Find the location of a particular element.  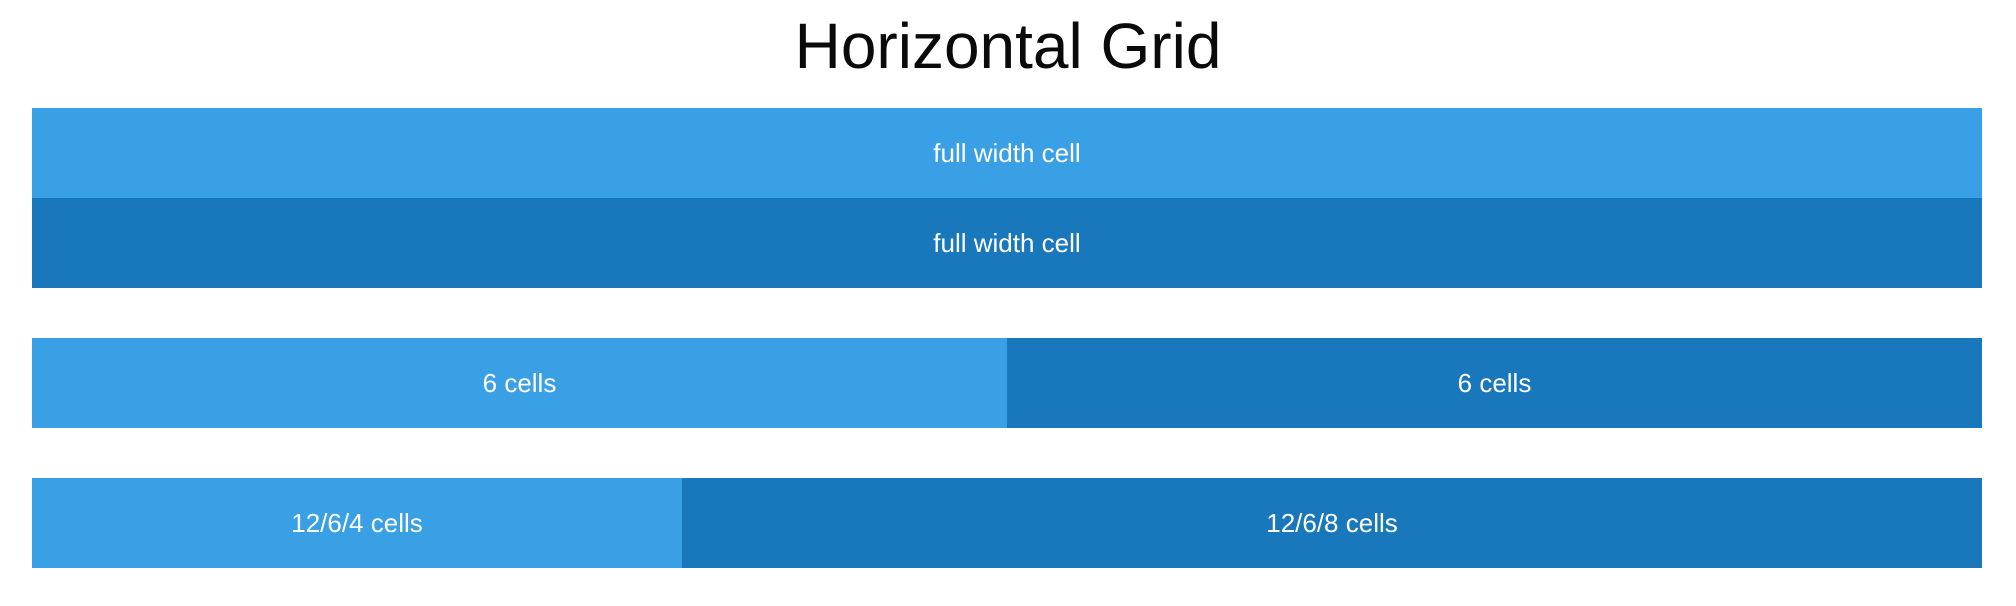

page-title: Horizontal Grid is located at coordinates (1008, 46).